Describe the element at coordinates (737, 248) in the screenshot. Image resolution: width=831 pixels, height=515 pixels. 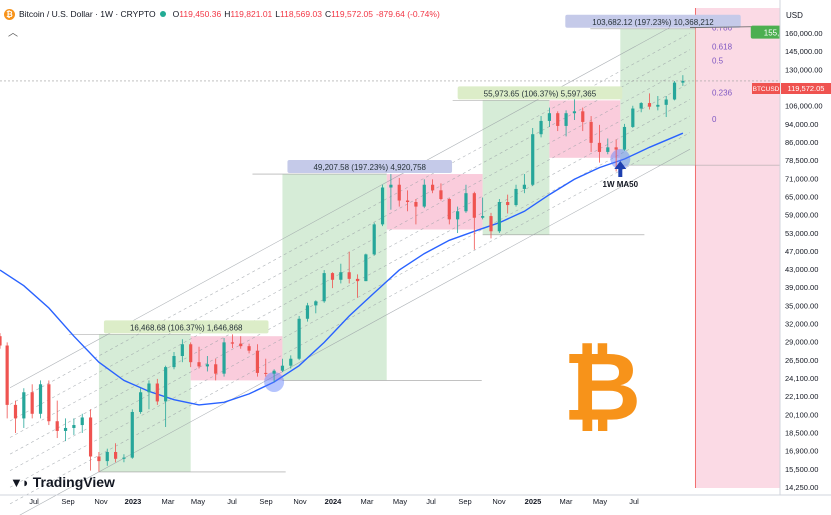
I see `projection-zone` at that location.